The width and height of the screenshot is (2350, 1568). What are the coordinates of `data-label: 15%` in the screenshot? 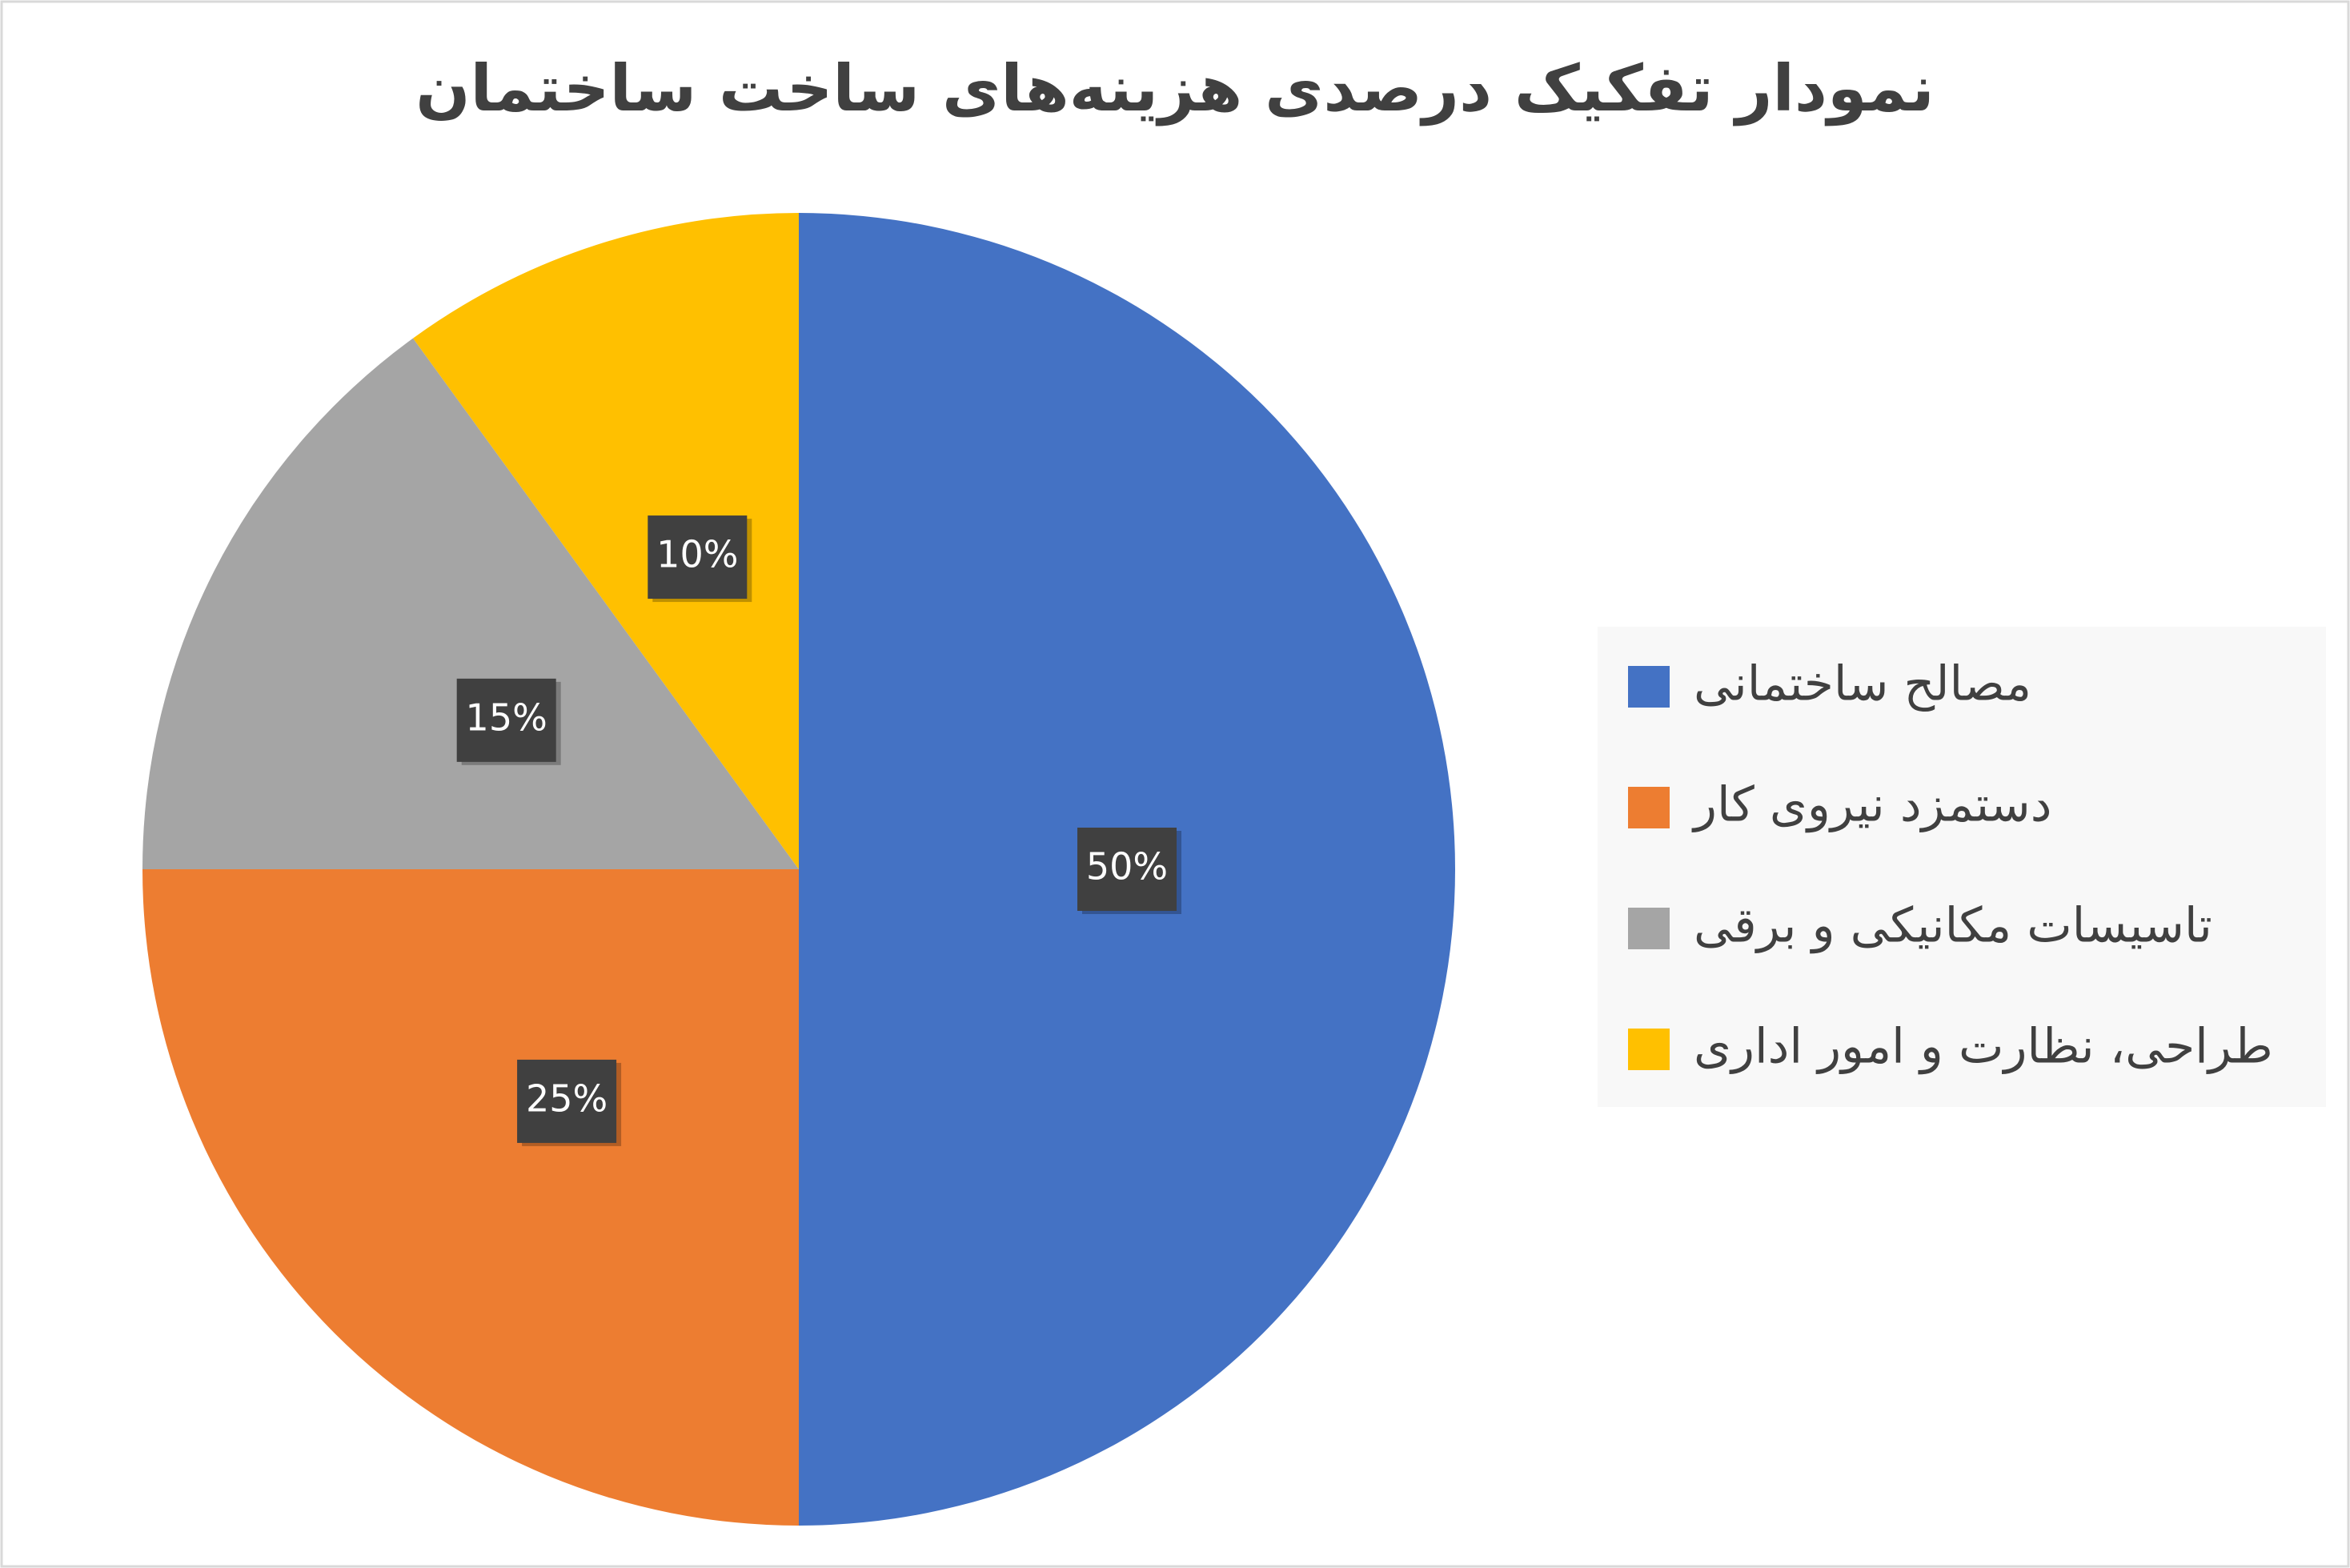 It's located at (506, 717).